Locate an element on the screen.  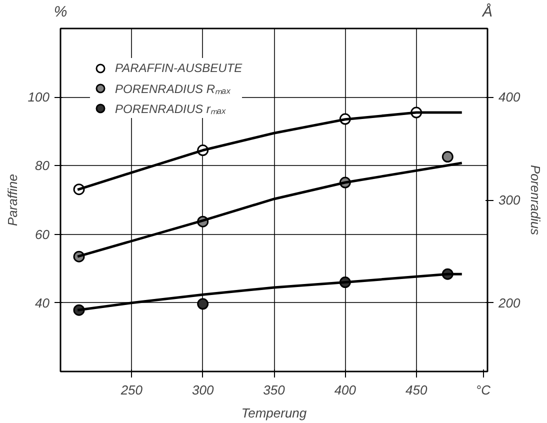
x-tick-label: 400 is located at coordinates (345, 390).